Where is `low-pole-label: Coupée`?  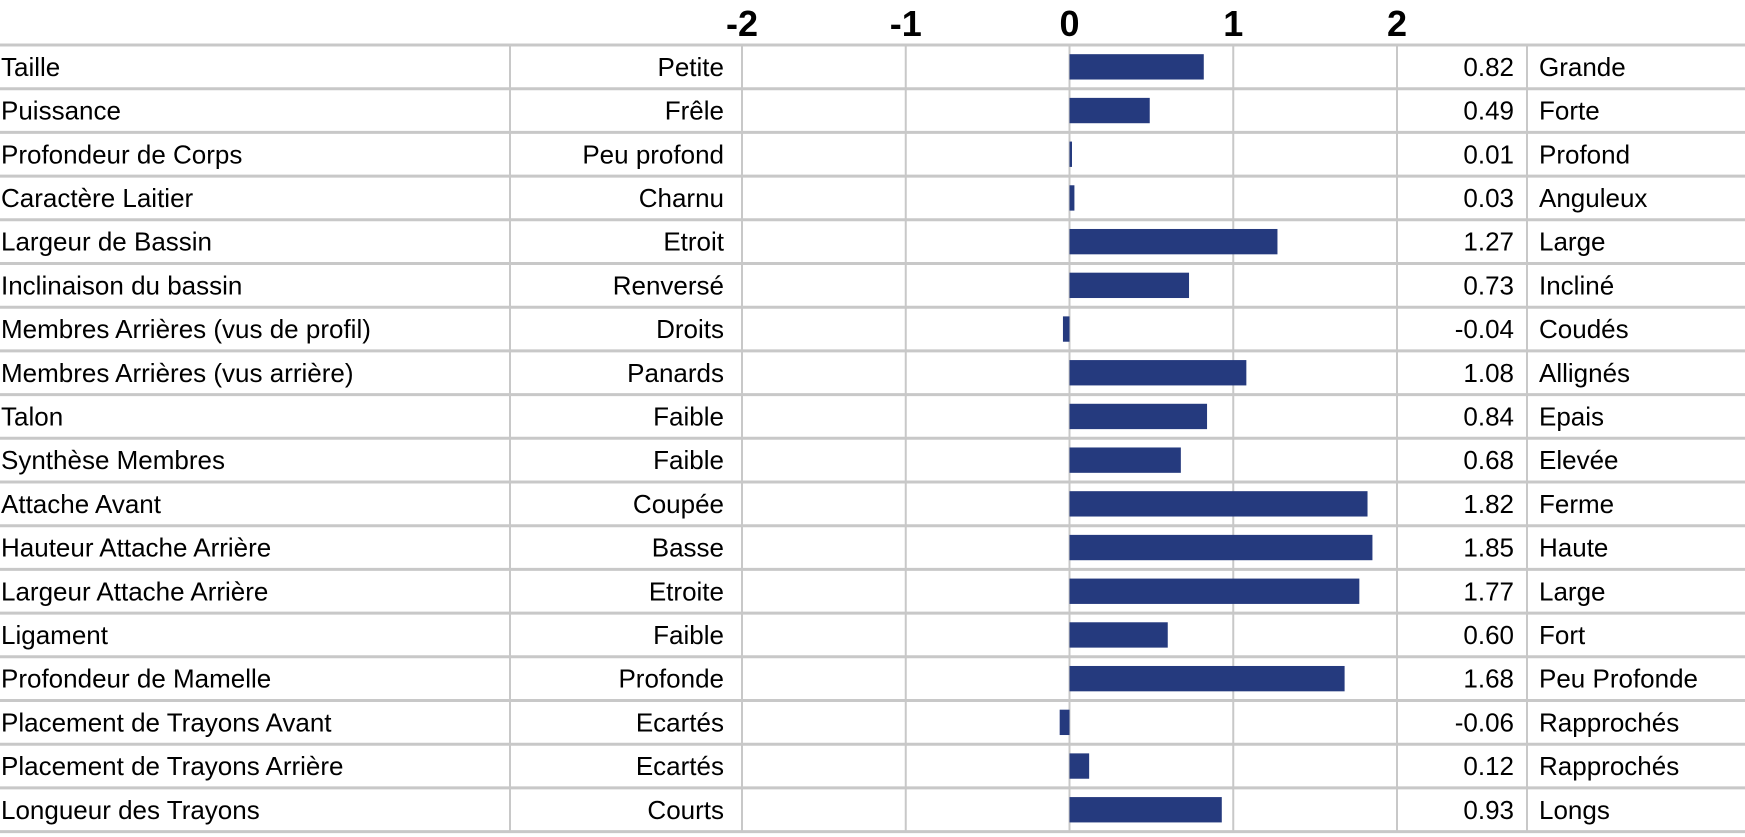 low-pole-label: Coupée is located at coordinates (678, 504).